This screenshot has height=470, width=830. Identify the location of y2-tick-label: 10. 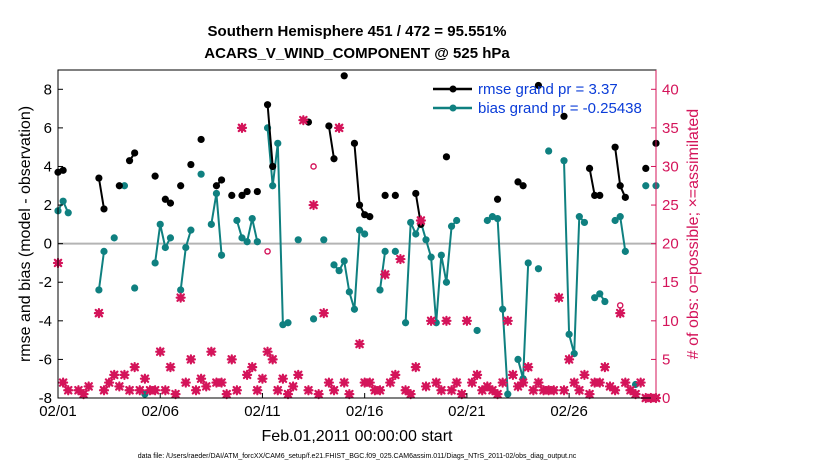
(670, 321).